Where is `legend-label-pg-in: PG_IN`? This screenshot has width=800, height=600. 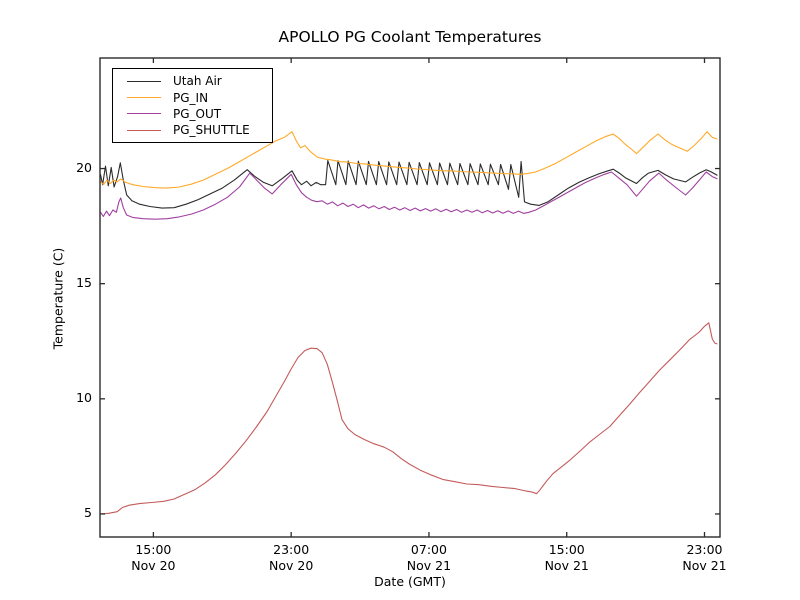
legend-label-pg-in: PG_IN is located at coordinates (191, 97).